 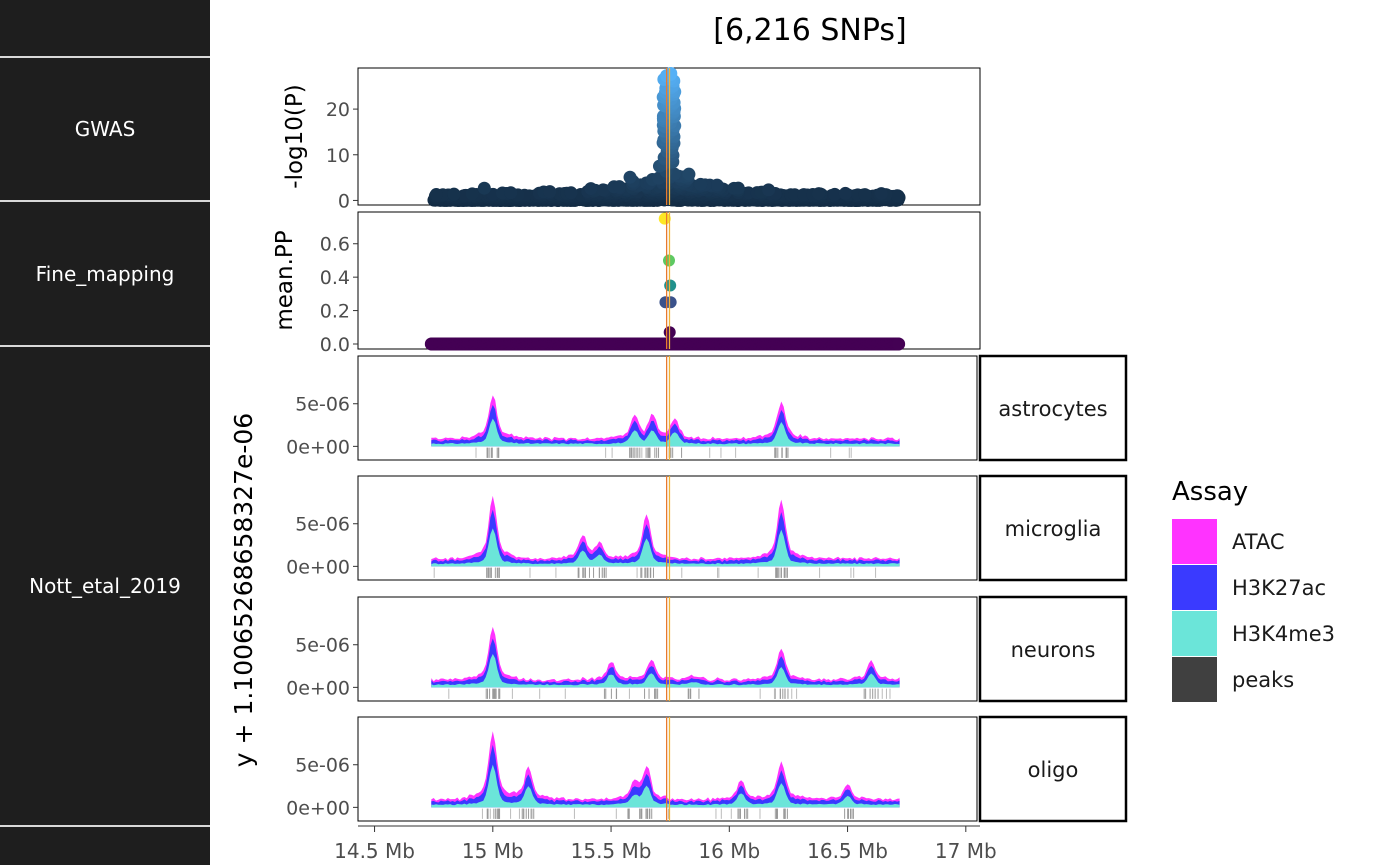 I want to click on x-axis-tick-label: 15 Mb, so click(x=493, y=851).